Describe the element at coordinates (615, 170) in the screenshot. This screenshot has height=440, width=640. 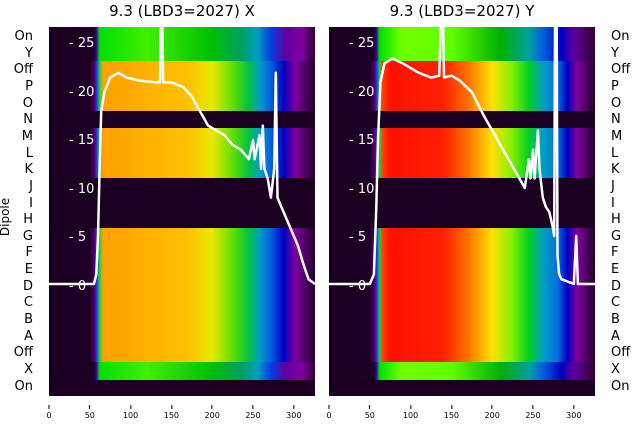
I see `row-label-right: K` at that location.